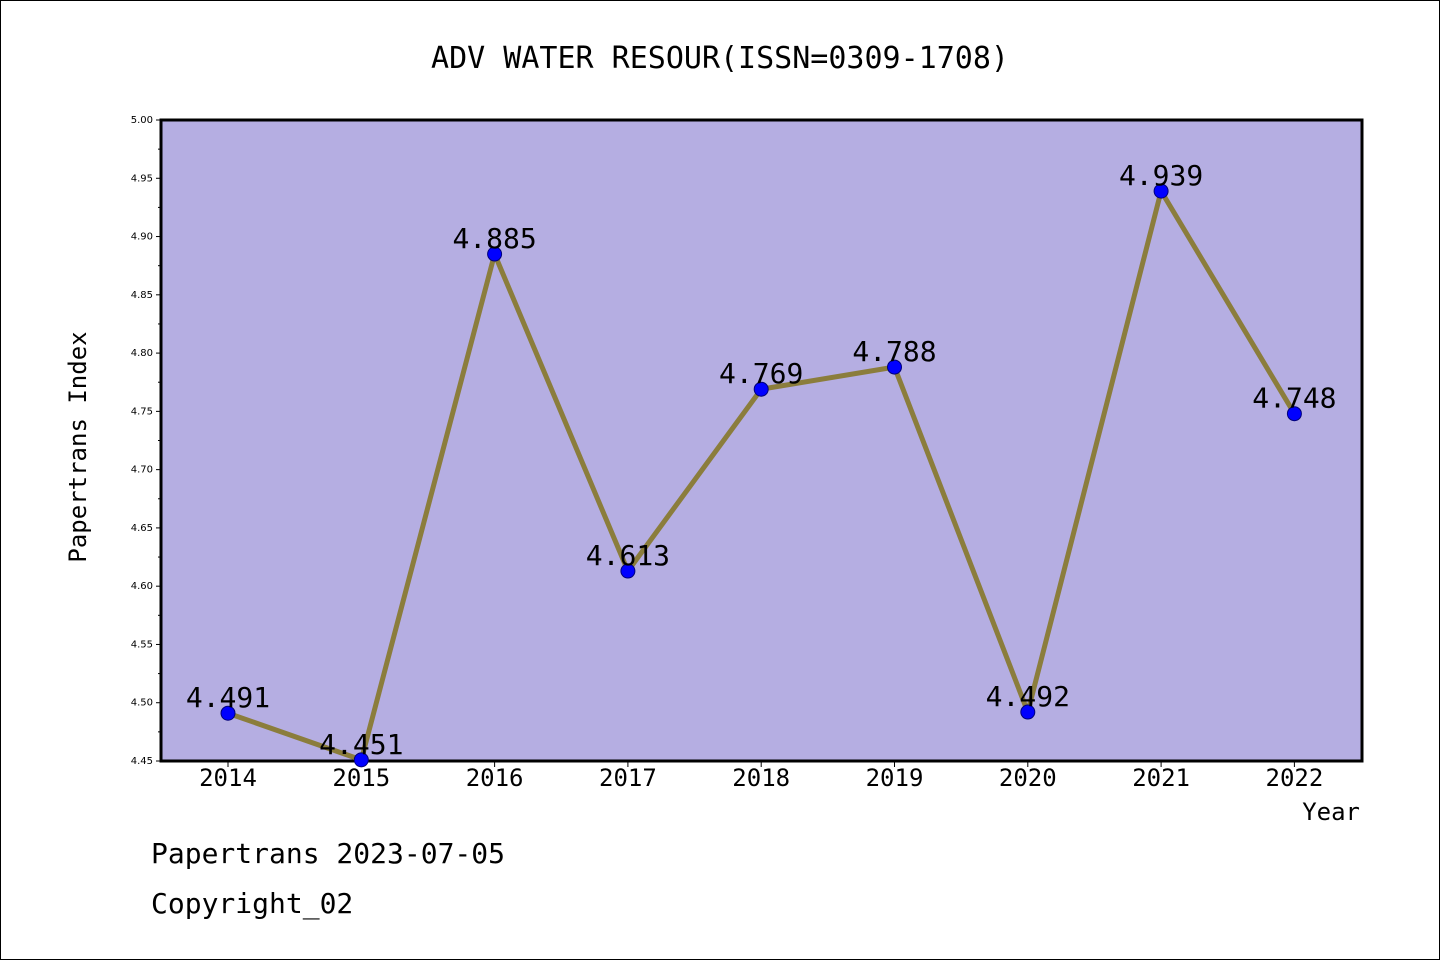 This screenshot has height=960, width=1440. Describe the element at coordinates (142, 586) in the screenshot. I see `y-tick-label: 4.60` at that location.